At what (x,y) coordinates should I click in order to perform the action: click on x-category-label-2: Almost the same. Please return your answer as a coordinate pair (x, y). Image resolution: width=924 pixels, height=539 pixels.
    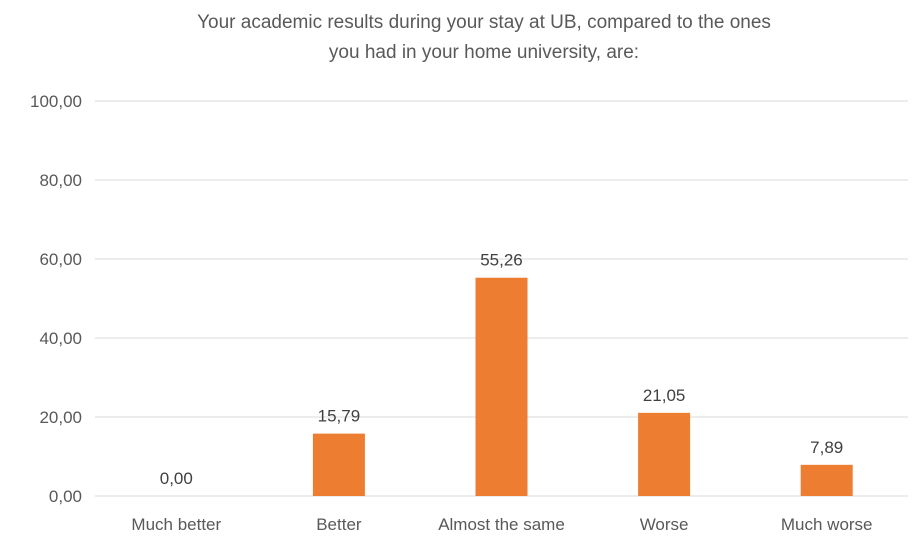
    Looking at the image, I should click on (501, 524).